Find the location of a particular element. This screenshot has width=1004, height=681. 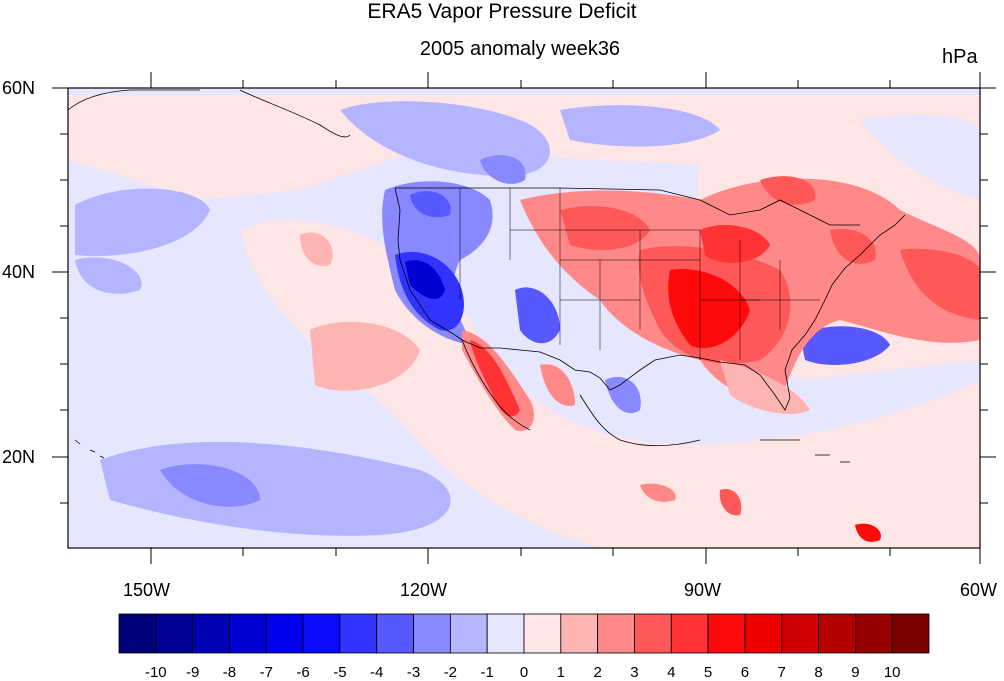

lat-label-40n: 40N is located at coordinates (19, 272).